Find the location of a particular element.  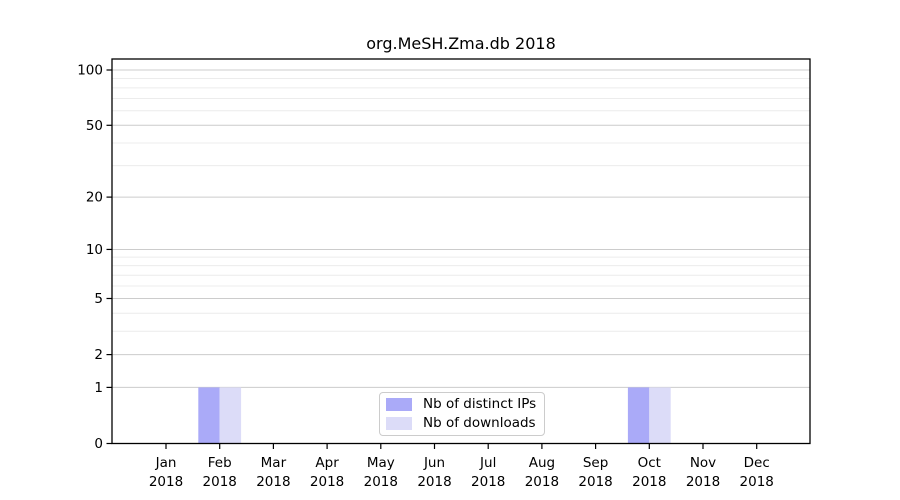

x-tick-label-year-nov: 2018 is located at coordinates (703, 482).